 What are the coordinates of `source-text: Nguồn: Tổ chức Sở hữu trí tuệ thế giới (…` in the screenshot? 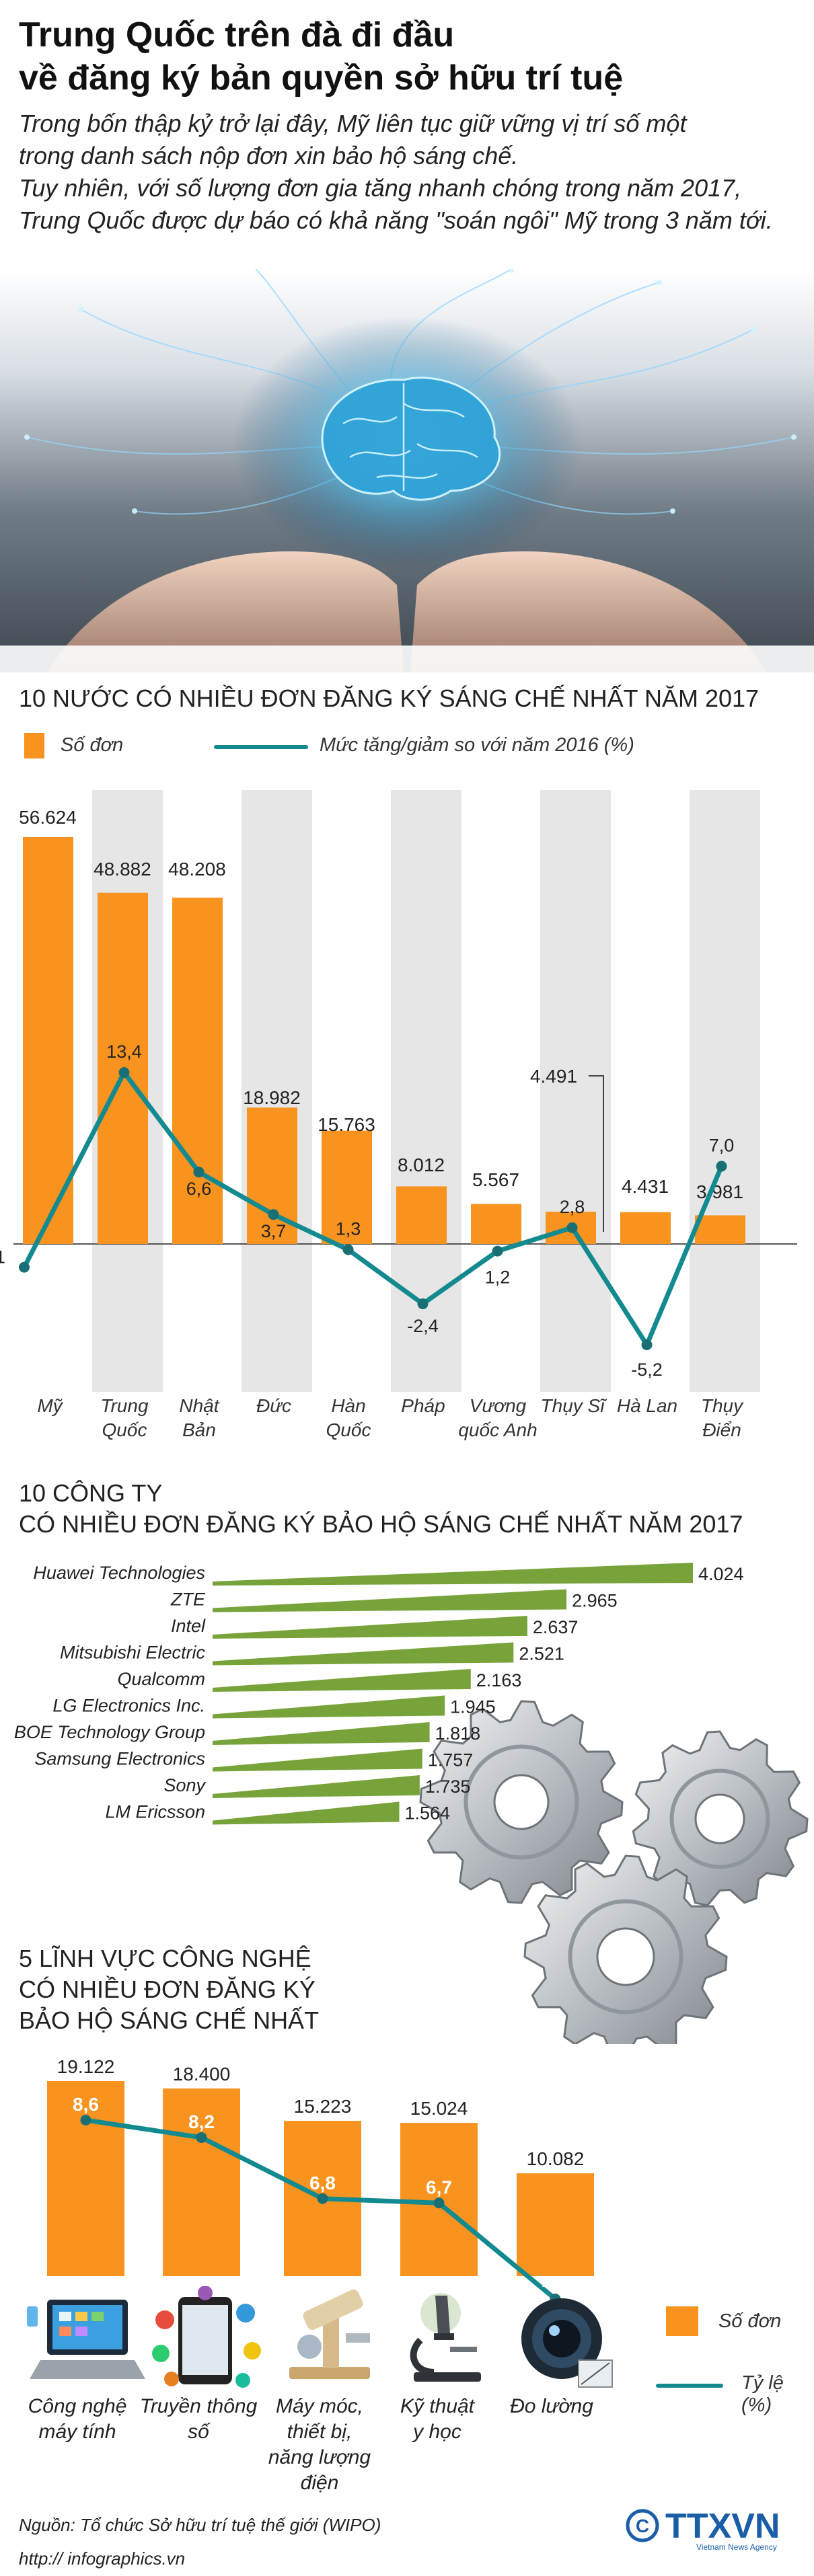 It's located at (200, 2525).